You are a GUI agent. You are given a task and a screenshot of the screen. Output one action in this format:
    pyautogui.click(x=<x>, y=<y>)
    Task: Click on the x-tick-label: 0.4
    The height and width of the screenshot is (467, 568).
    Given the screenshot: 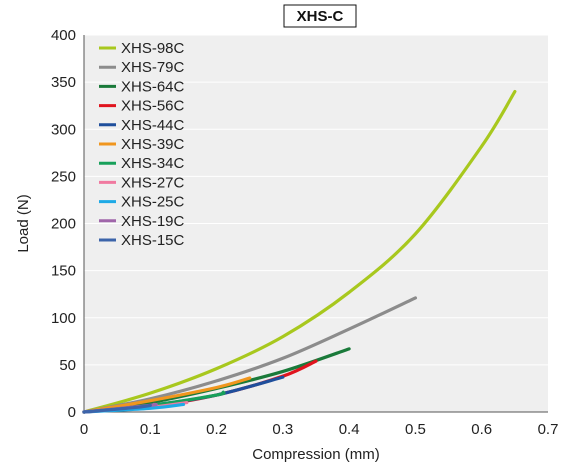 What is the action you would take?
    pyautogui.click(x=349, y=429)
    